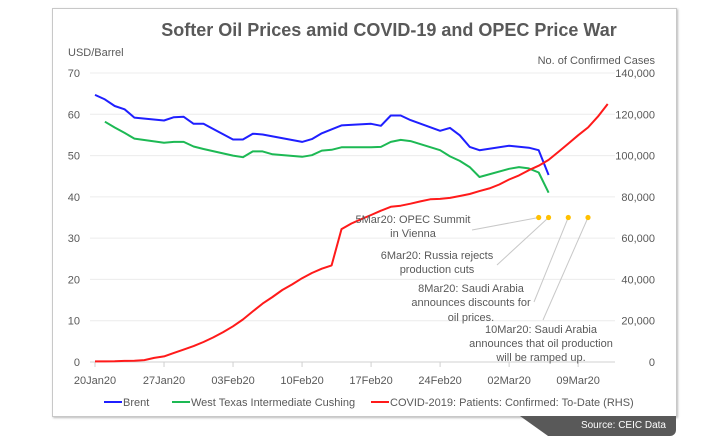 Image resolution: width=705 pixels, height=446 pixels. I want to click on annotation-text: 10Mar20: Saudi Arabia, so click(541, 330).